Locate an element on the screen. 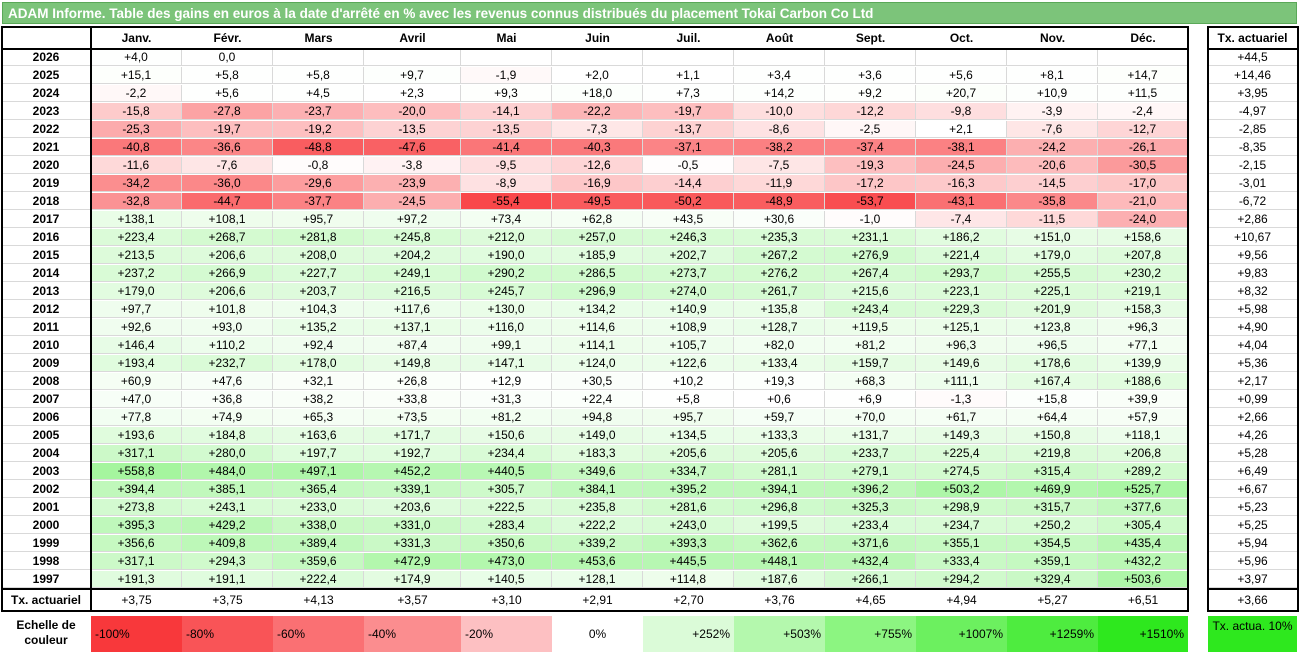 This screenshot has height=653, width=1301. table-cell: +365,4 is located at coordinates (318, 489).